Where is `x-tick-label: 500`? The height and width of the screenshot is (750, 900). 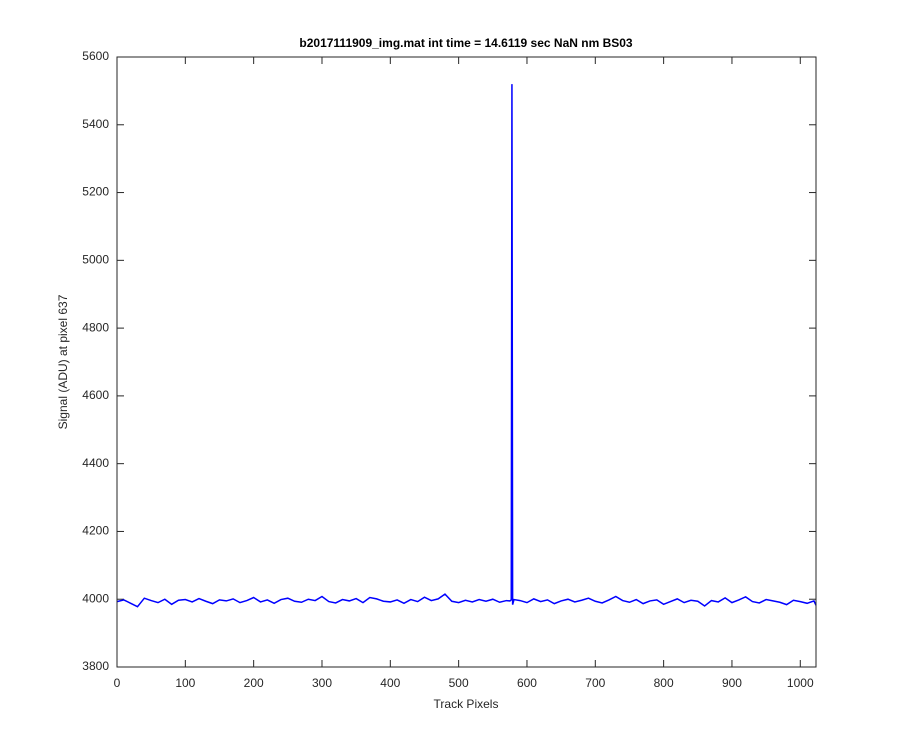 x-tick-label: 500 is located at coordinates (459, 683).